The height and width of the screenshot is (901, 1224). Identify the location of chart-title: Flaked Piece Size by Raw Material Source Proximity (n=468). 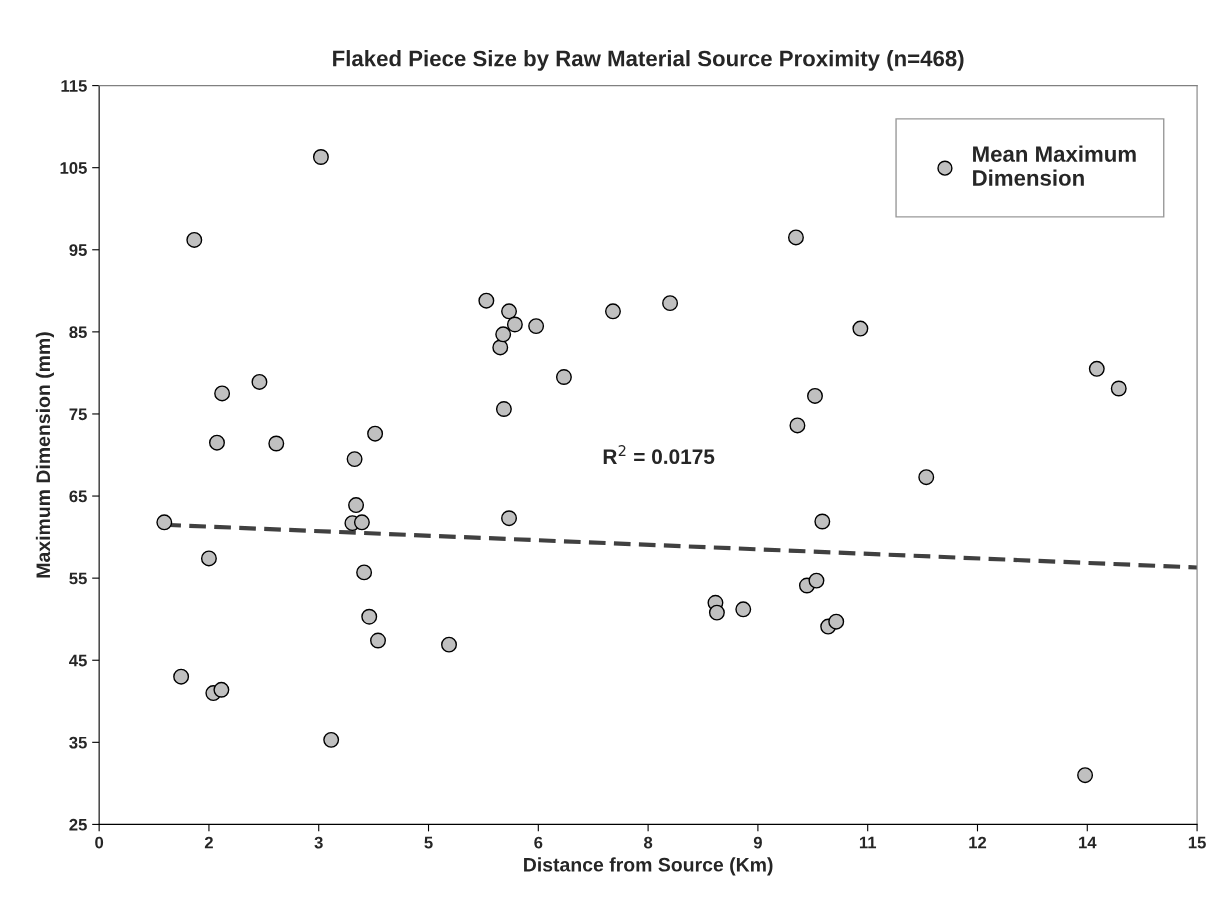
(648, 60).